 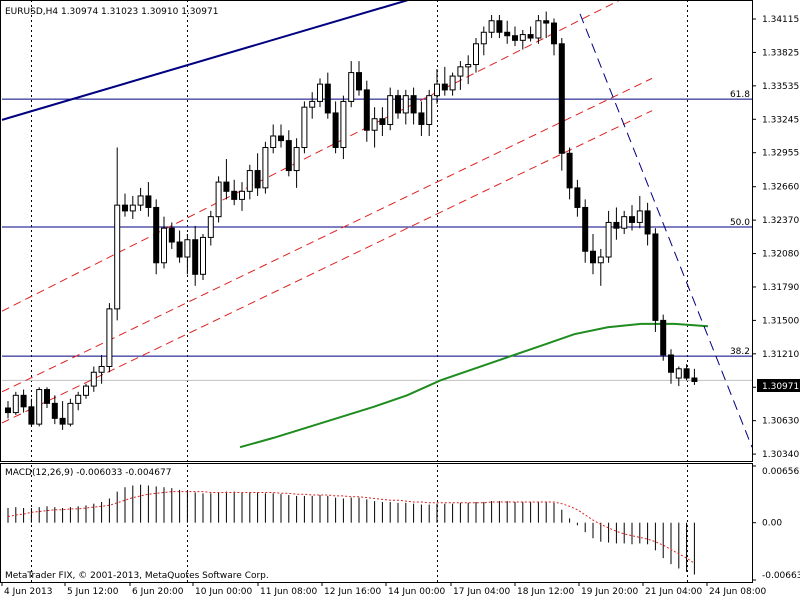 What do you see at coordinates (772, 524) in the screenshot?
I see `macd-tick-label: 0.00` at bounding box center [772, 524].